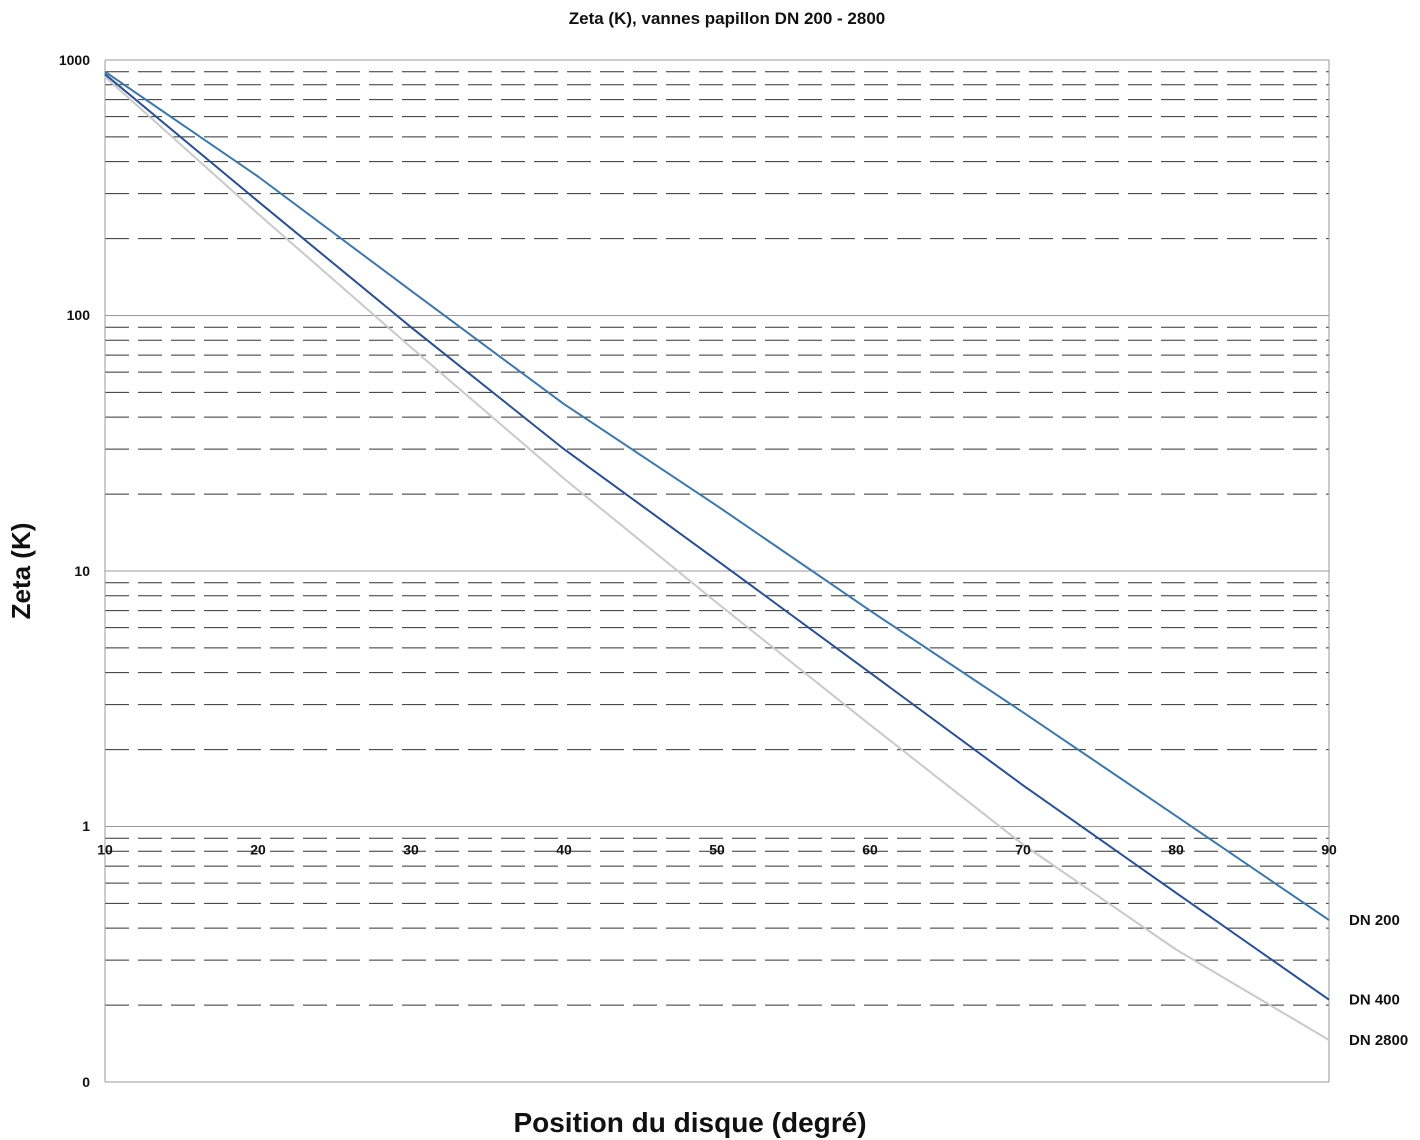 The width and height of the screenshot is (1420, 1140). I want to click on x-tick-label: 30, so click(411, 850).